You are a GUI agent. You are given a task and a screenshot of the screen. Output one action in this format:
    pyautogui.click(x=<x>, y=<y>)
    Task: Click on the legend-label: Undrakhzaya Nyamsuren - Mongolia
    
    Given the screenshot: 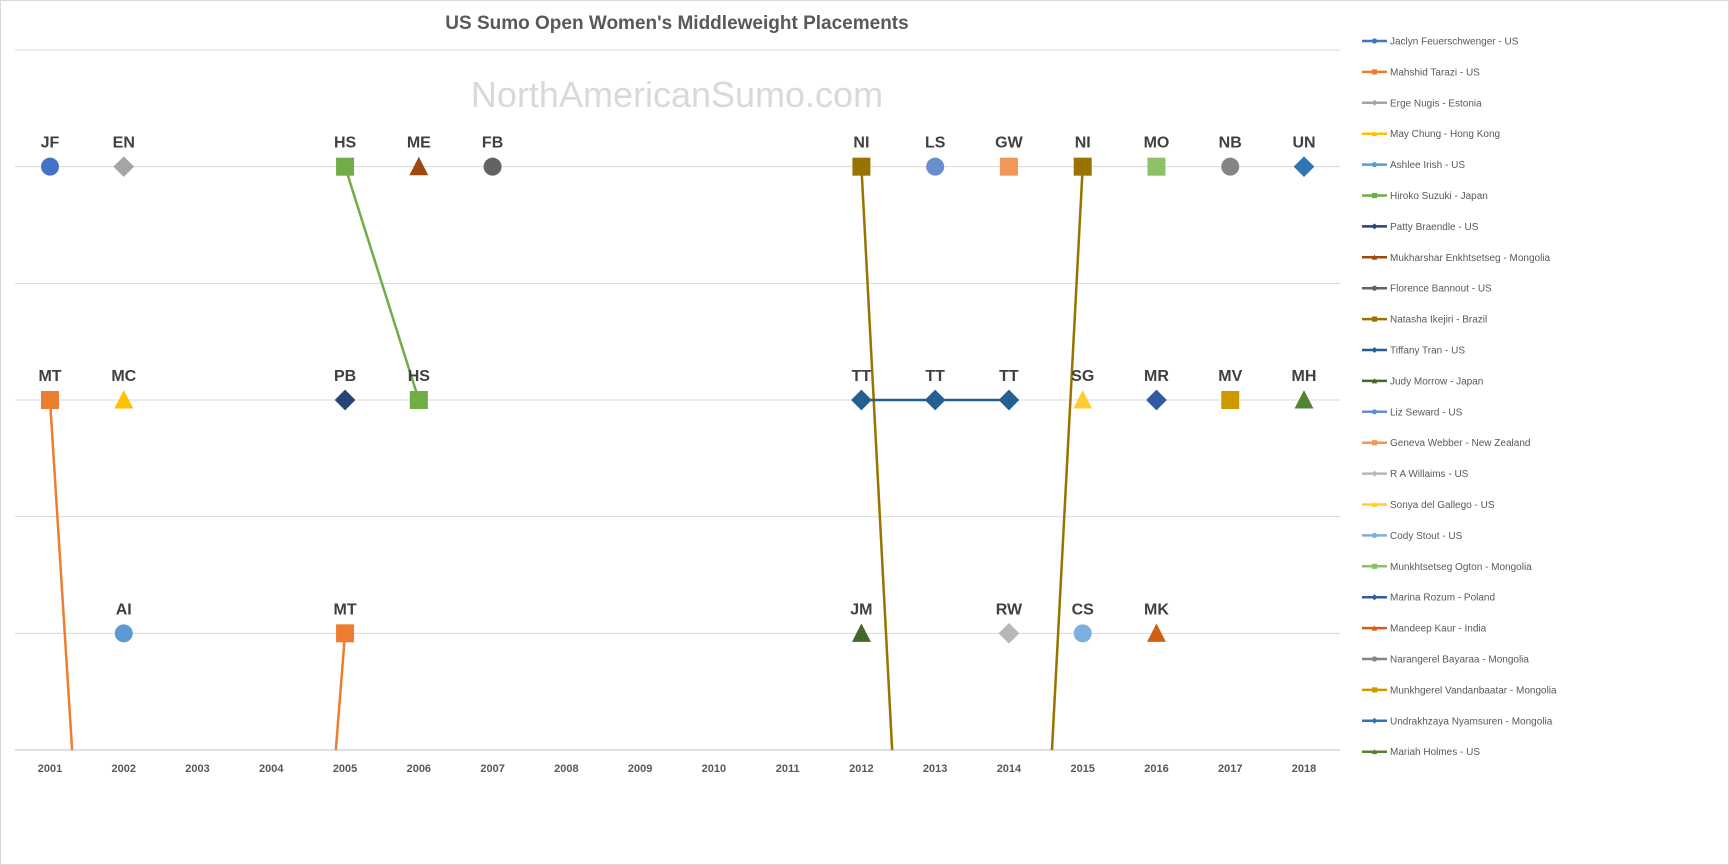 What is the action you would take?
    pyautogui.click(x=1471, y=721)
    